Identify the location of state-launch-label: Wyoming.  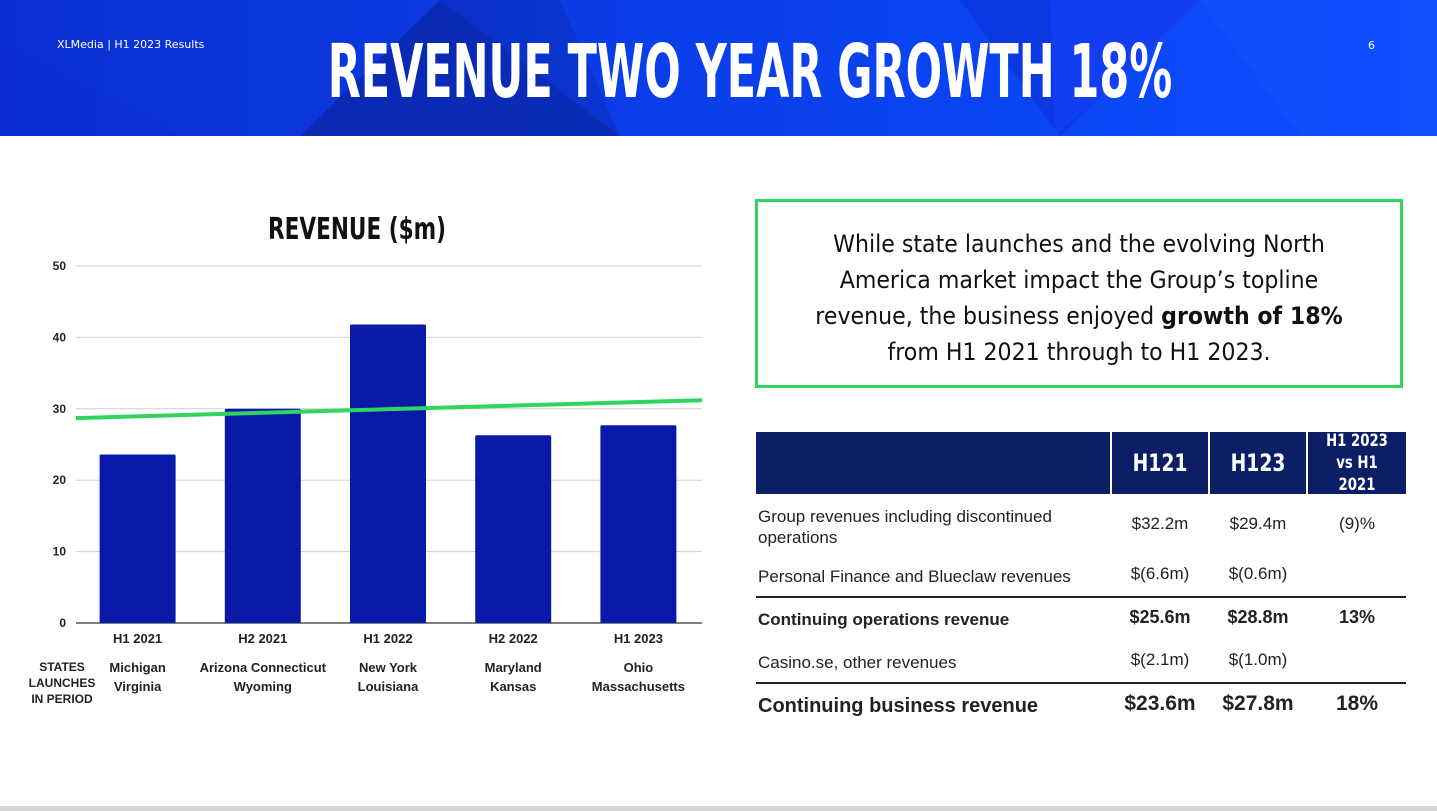
(263, 686).